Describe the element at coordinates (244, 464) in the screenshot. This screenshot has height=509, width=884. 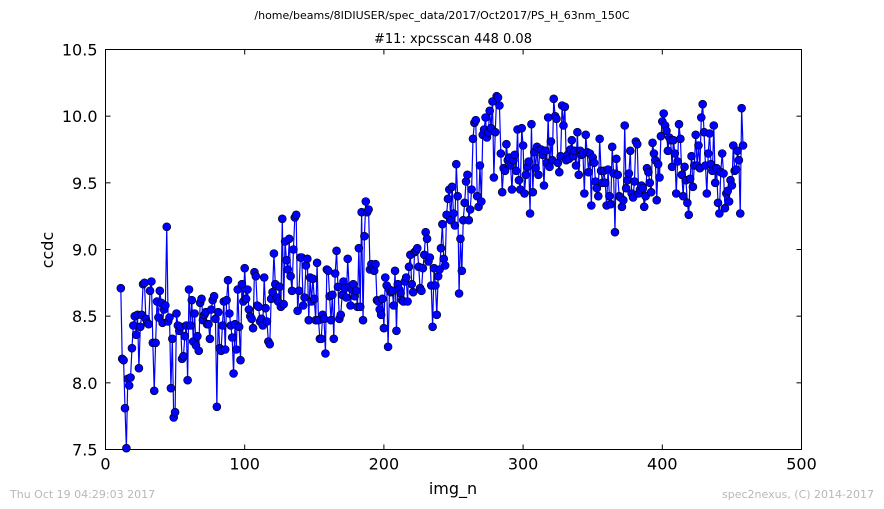
I see `x-tick-label: 100` at that location.